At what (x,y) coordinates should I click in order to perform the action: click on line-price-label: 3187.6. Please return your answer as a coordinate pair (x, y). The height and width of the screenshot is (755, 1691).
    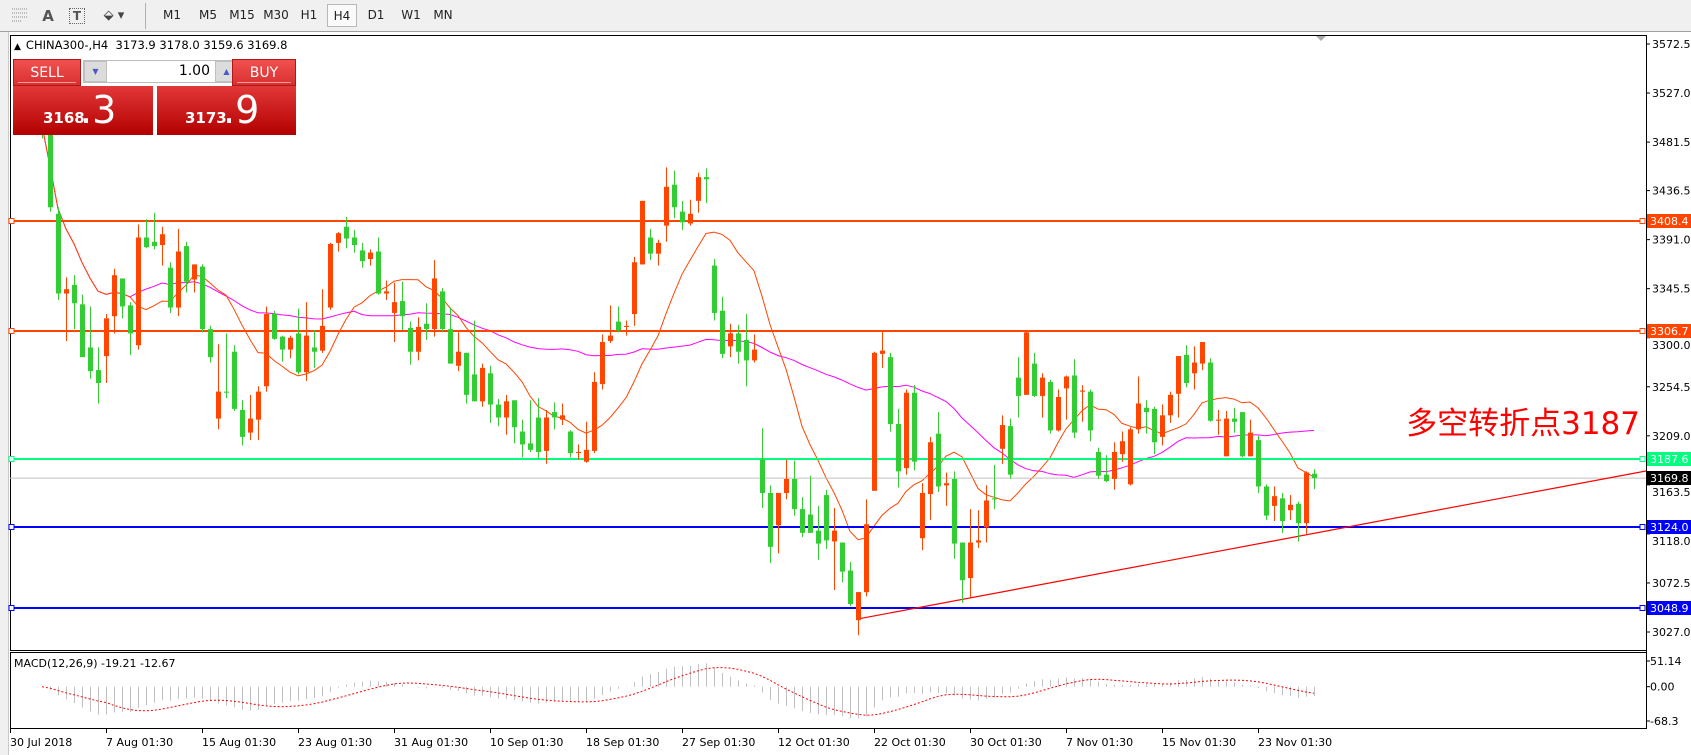
    Looking at the image, I should click on (1669, 459).